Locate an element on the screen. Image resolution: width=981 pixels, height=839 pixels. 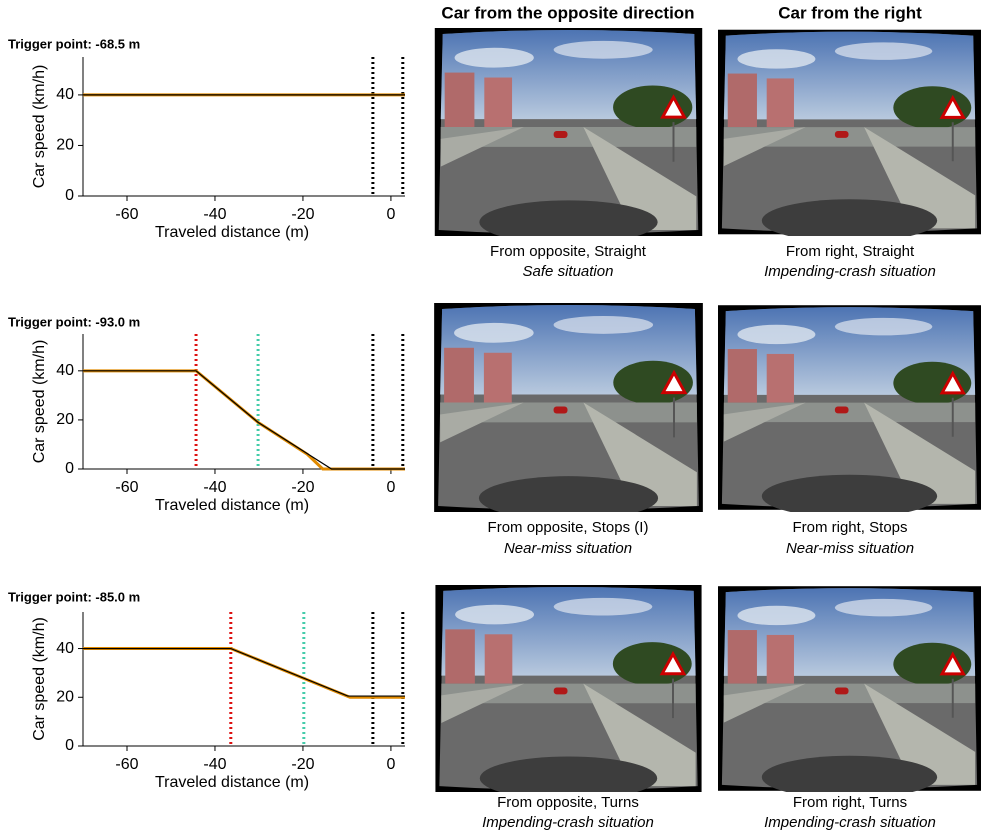
caption: From right, Turns is located at coordinates (850, 802).